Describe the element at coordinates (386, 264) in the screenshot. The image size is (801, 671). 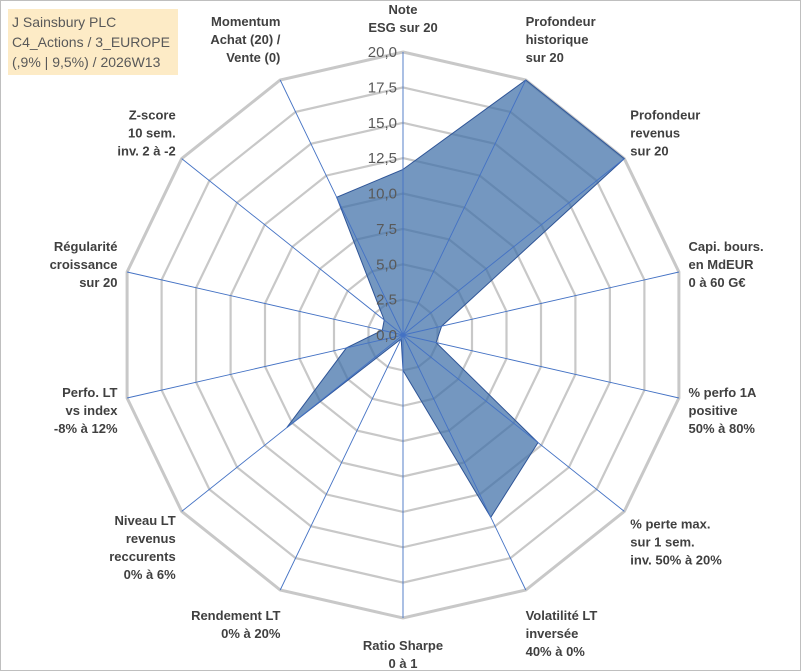
I see `tick-label-2: 5,0` at that location.